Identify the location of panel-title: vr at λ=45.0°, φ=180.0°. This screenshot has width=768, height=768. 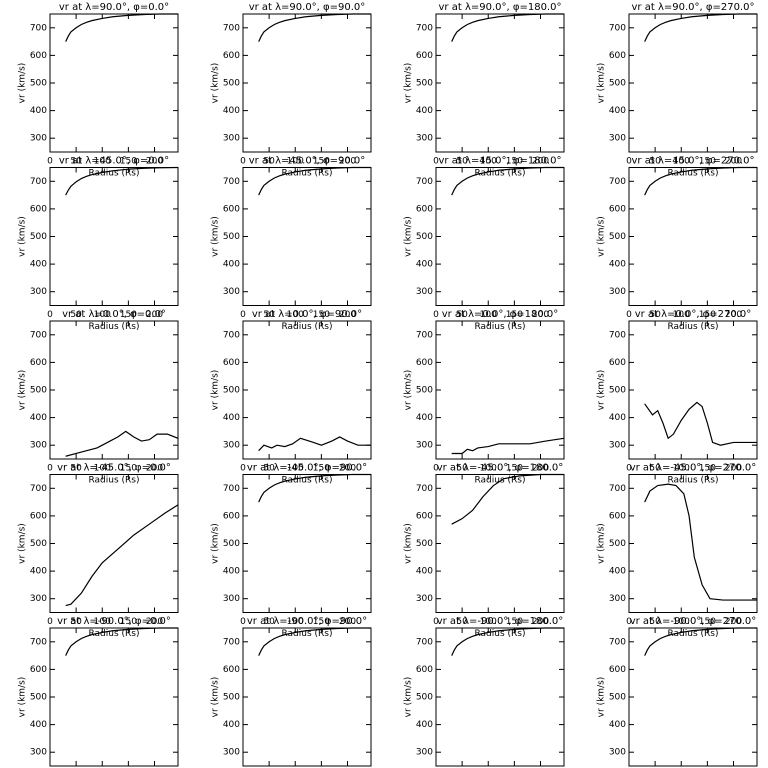
(500, 161).